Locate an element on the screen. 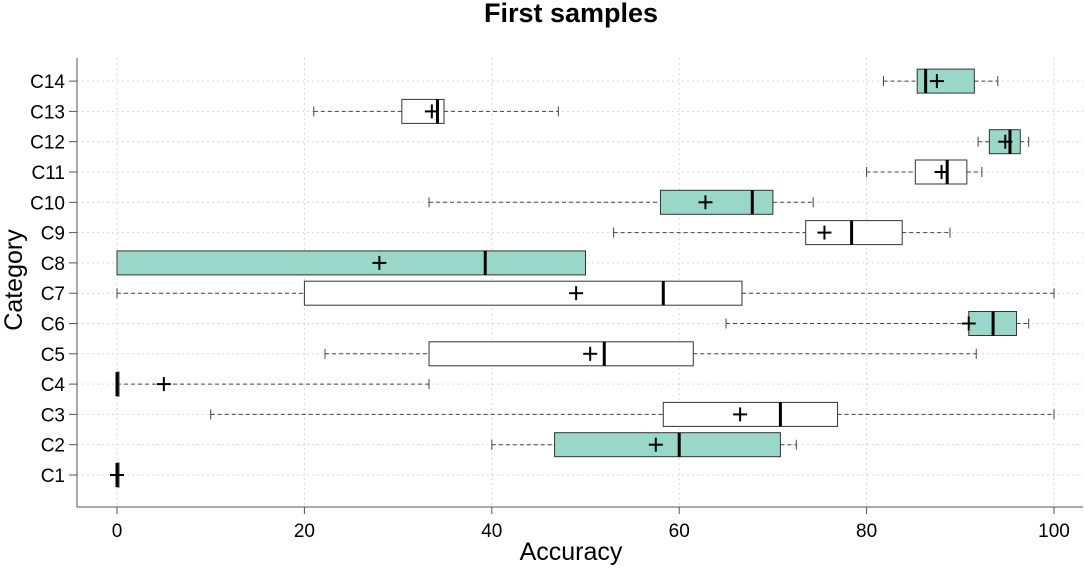 The width and height of the screenshot is (1085, 572). box-C5 is located at coordinates (561, 354).